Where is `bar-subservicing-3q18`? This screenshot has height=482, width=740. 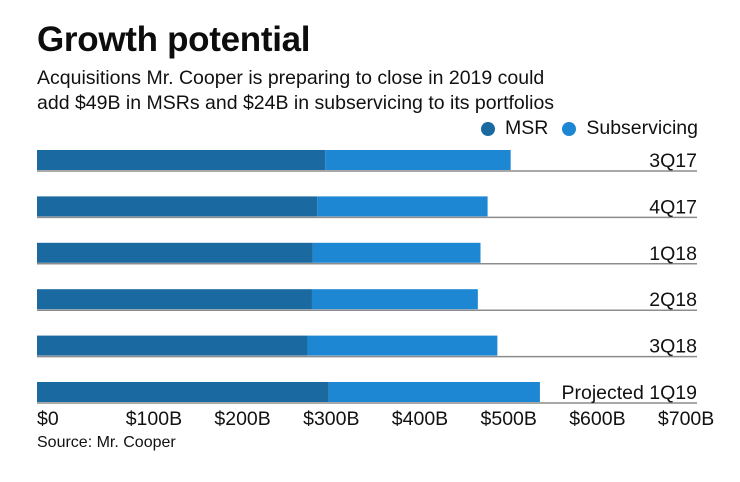
bar-subservicing-3q18 is located at coordinates (402, 345).